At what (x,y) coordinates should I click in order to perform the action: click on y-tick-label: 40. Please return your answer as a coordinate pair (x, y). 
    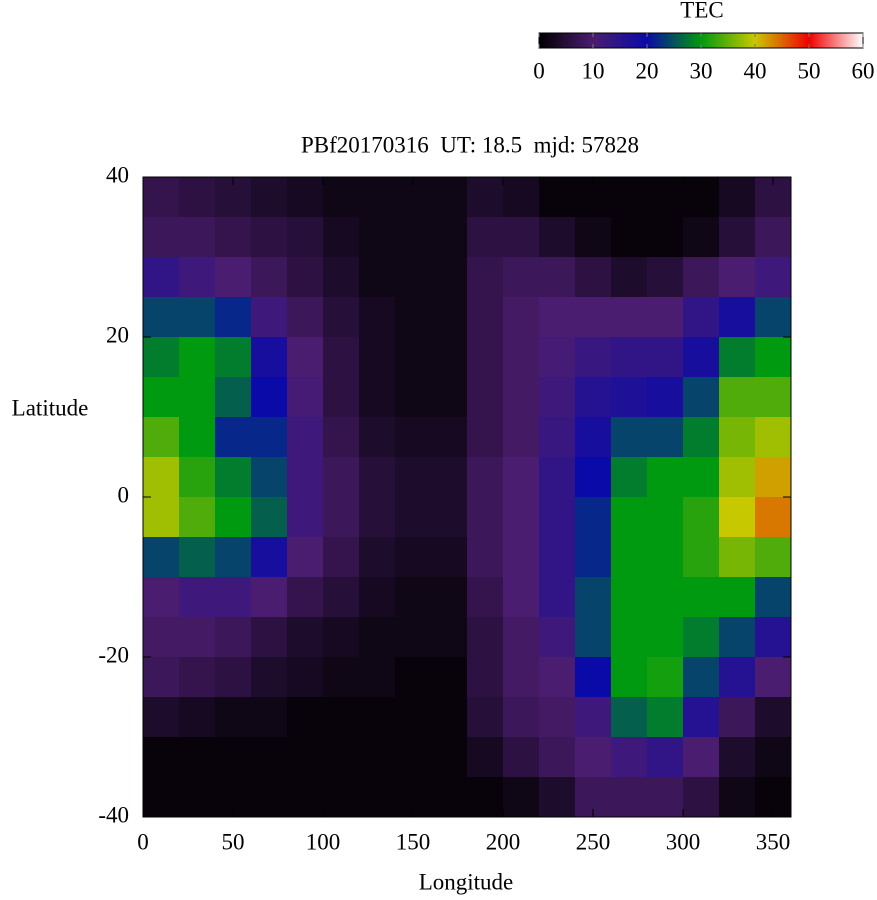
    Looking at the image, I should click on (117, 174).